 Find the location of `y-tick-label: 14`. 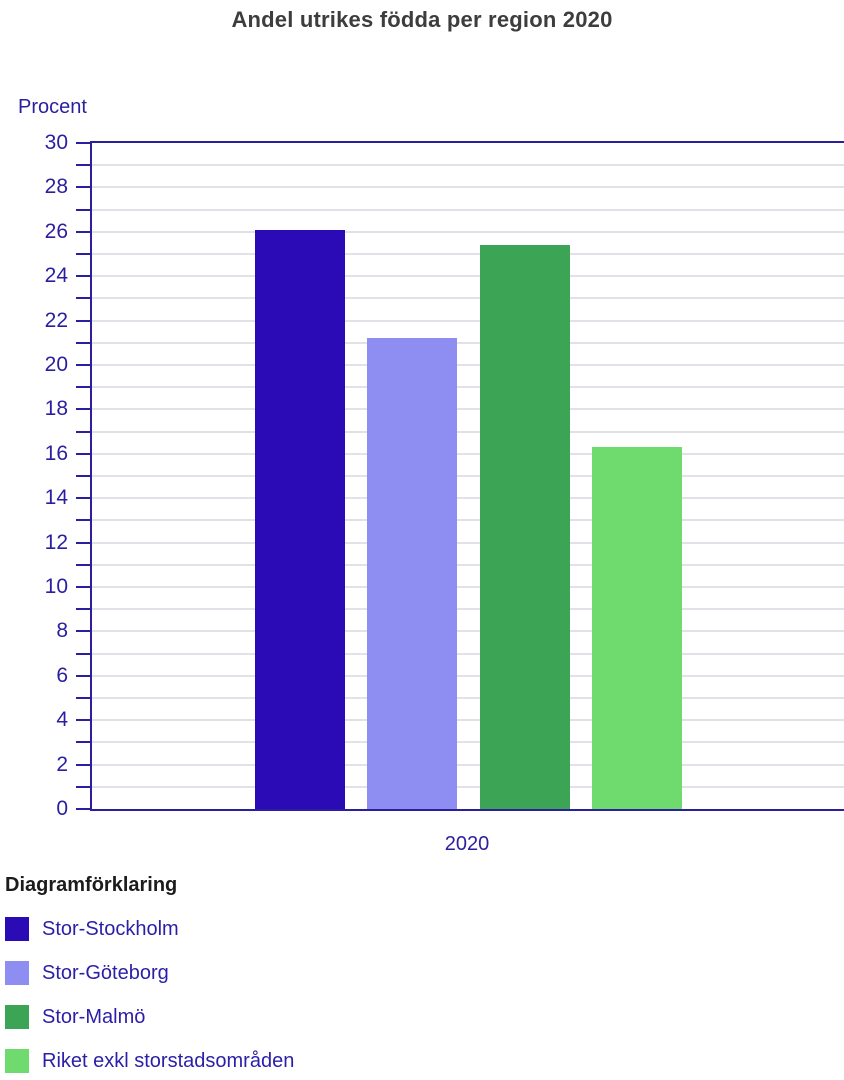

y-tick-label: 14 is located at coordinates (56, 498).